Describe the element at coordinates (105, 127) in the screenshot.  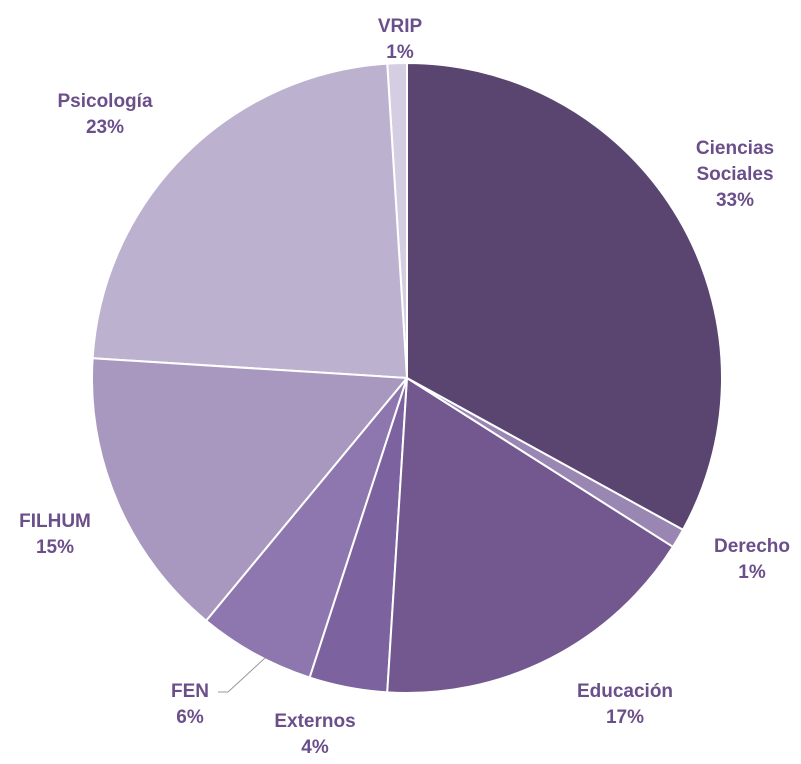
I see `value-label: 23%` at that location.